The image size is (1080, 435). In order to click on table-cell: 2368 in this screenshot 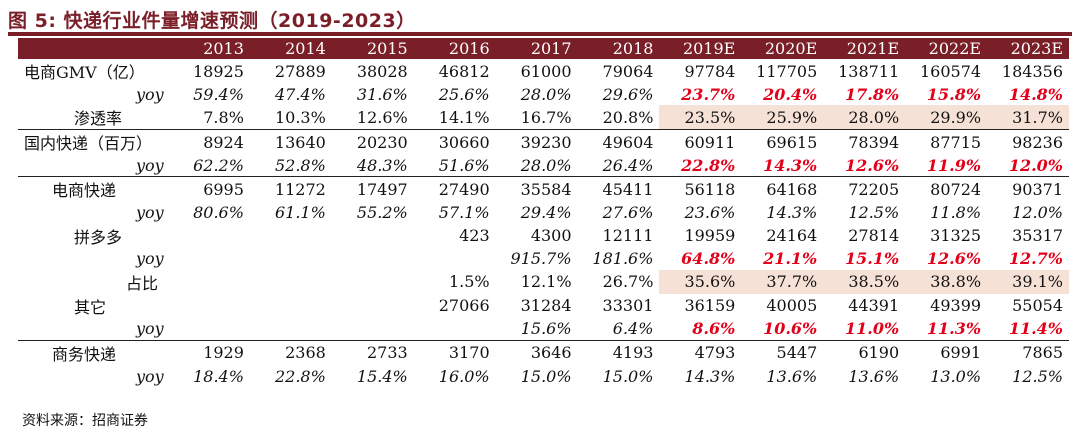, I will do `click(290, 352)`.